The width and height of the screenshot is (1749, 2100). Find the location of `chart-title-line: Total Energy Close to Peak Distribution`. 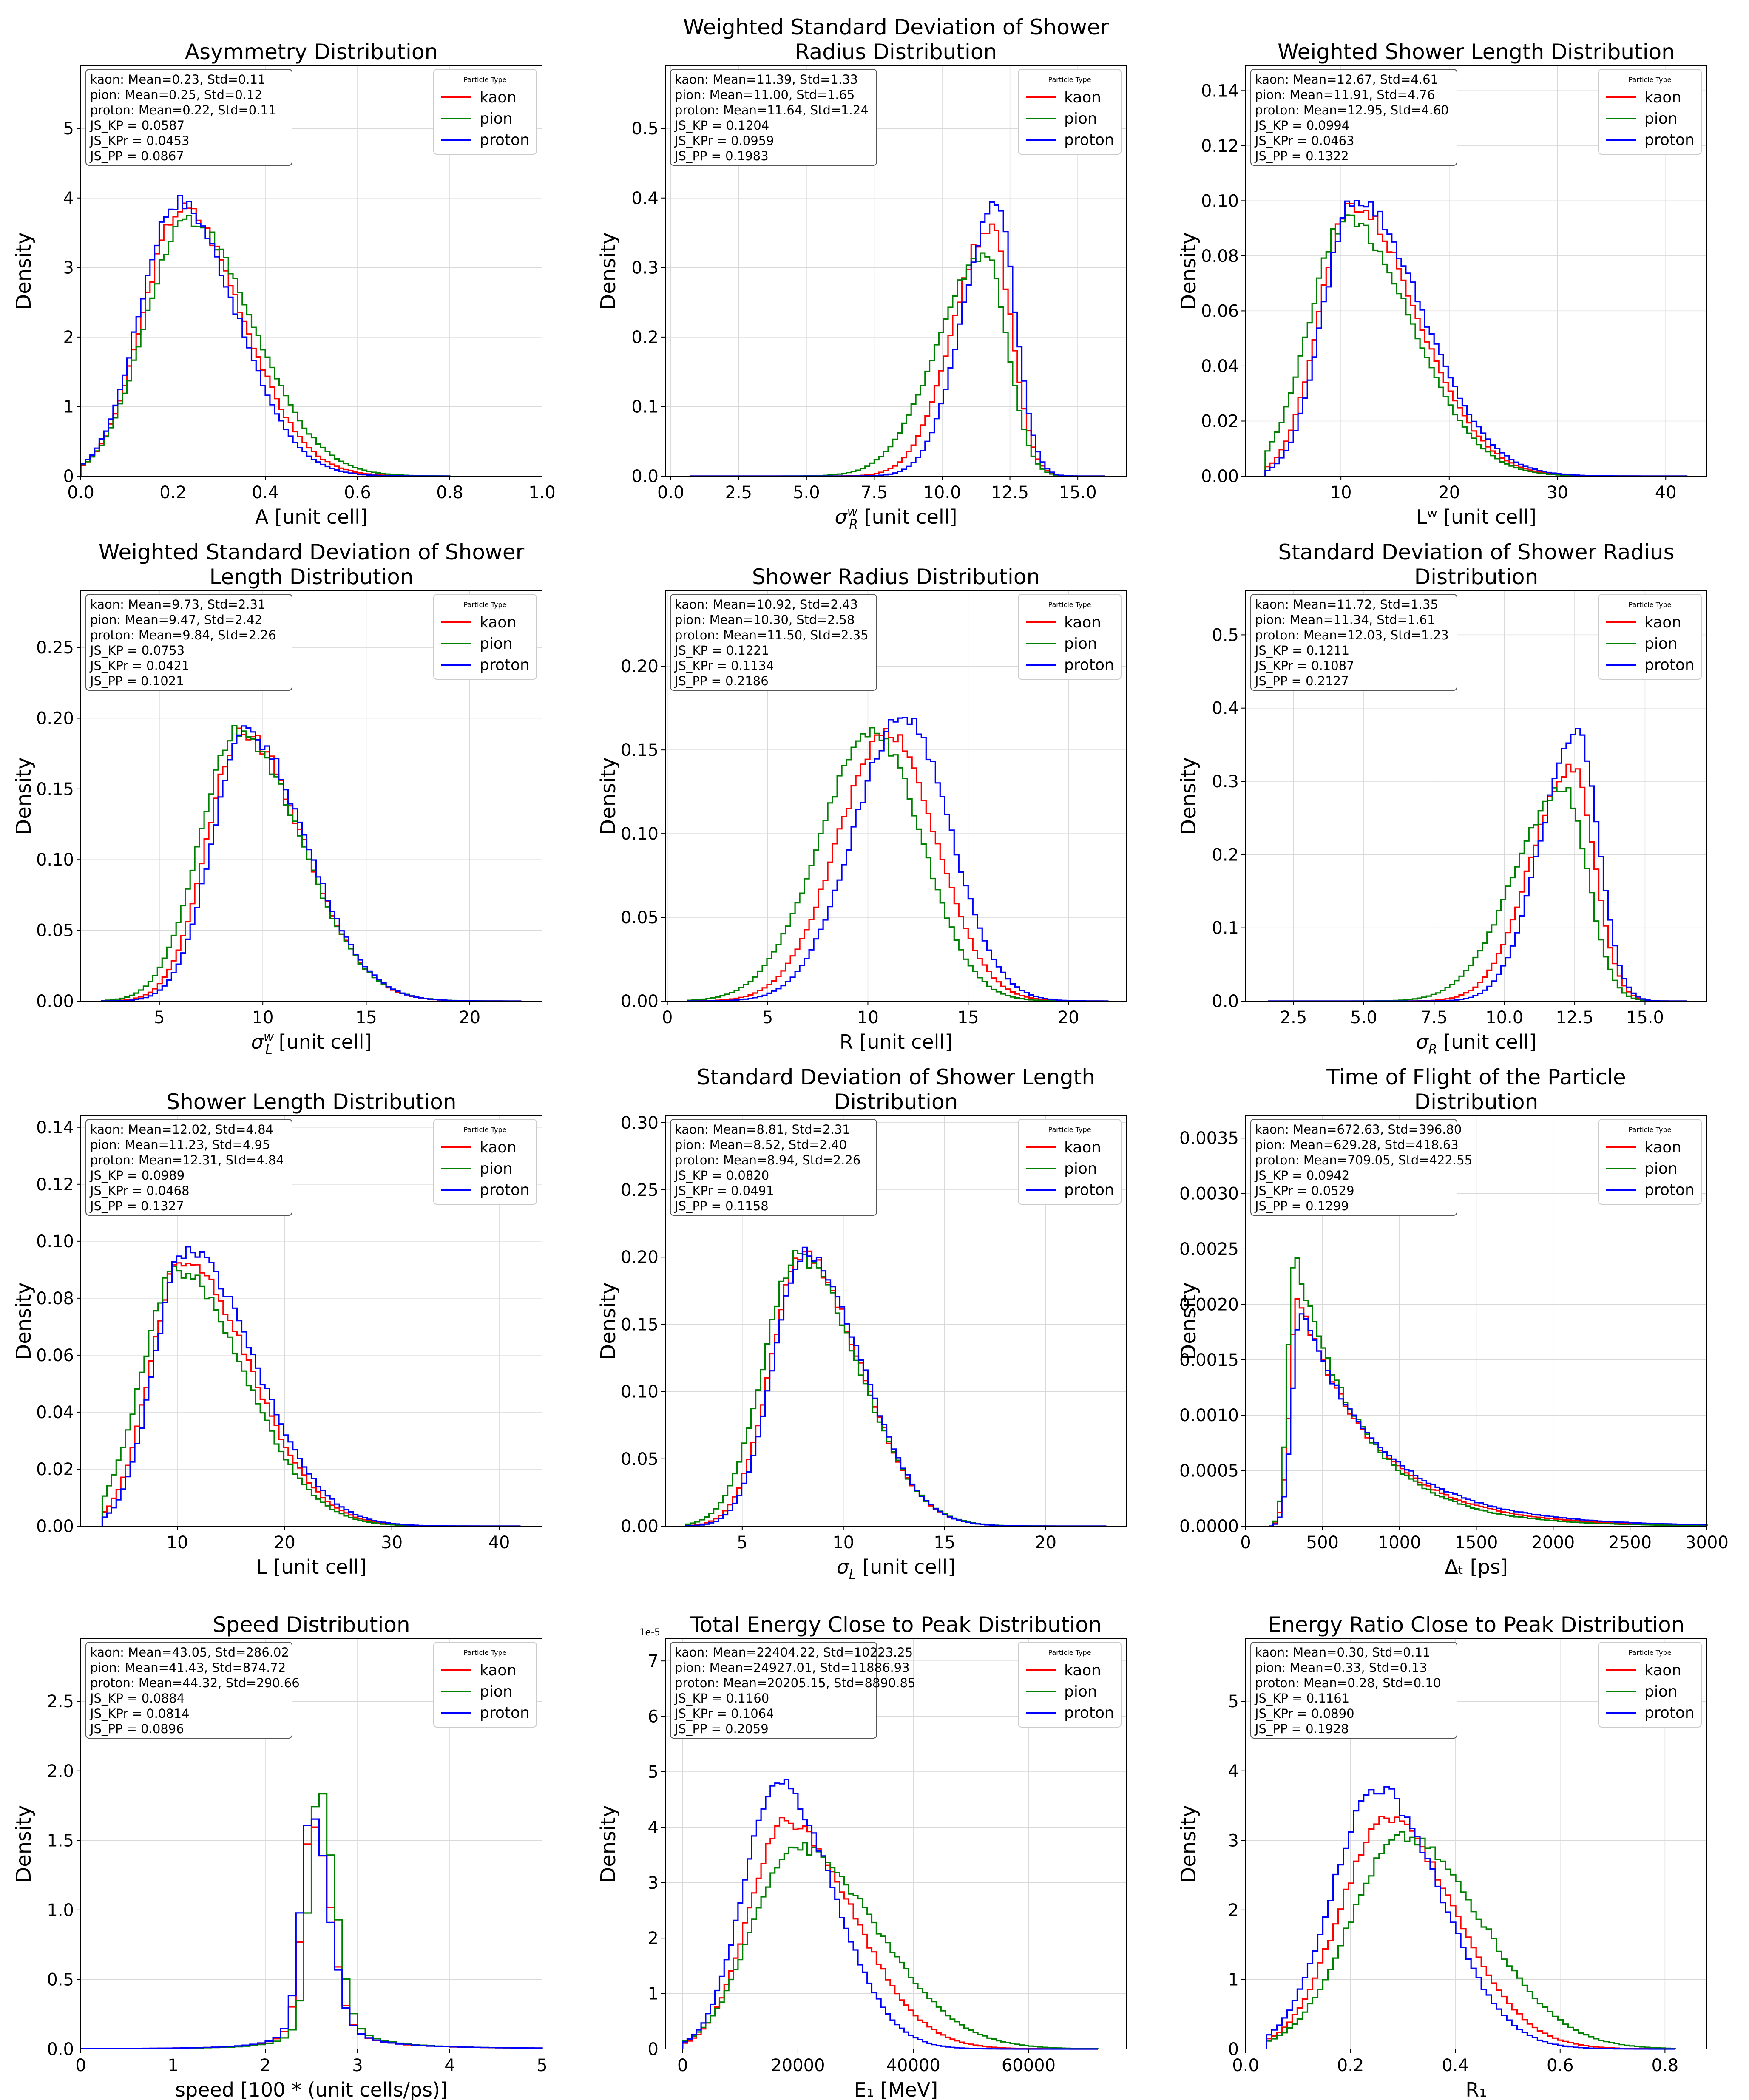

chart-title-line: Total Energy Close to Peak Distribution is located at coordinates (896, 1624).